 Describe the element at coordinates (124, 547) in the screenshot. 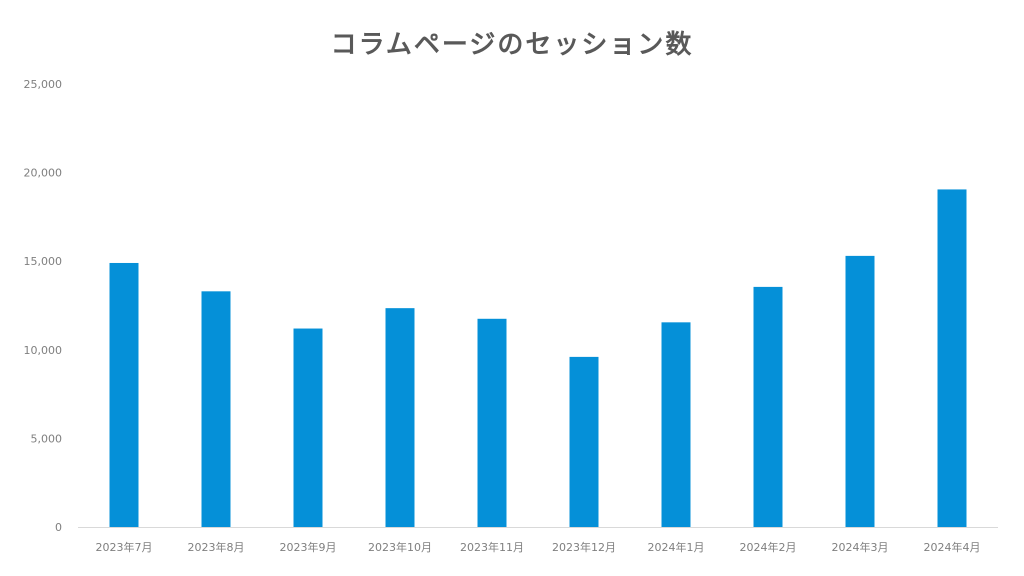

I see `x-tick-label: 2023年7月` at that location.